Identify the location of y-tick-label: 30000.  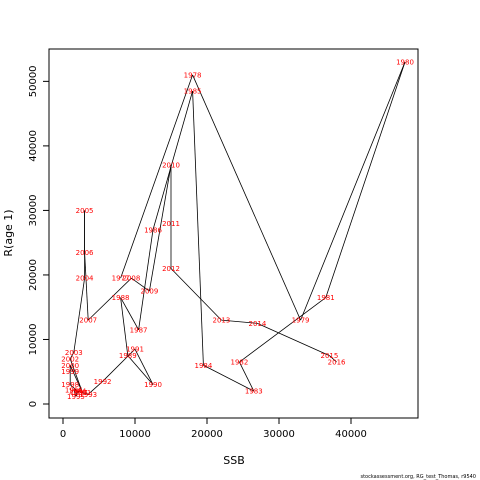
(33, 211).